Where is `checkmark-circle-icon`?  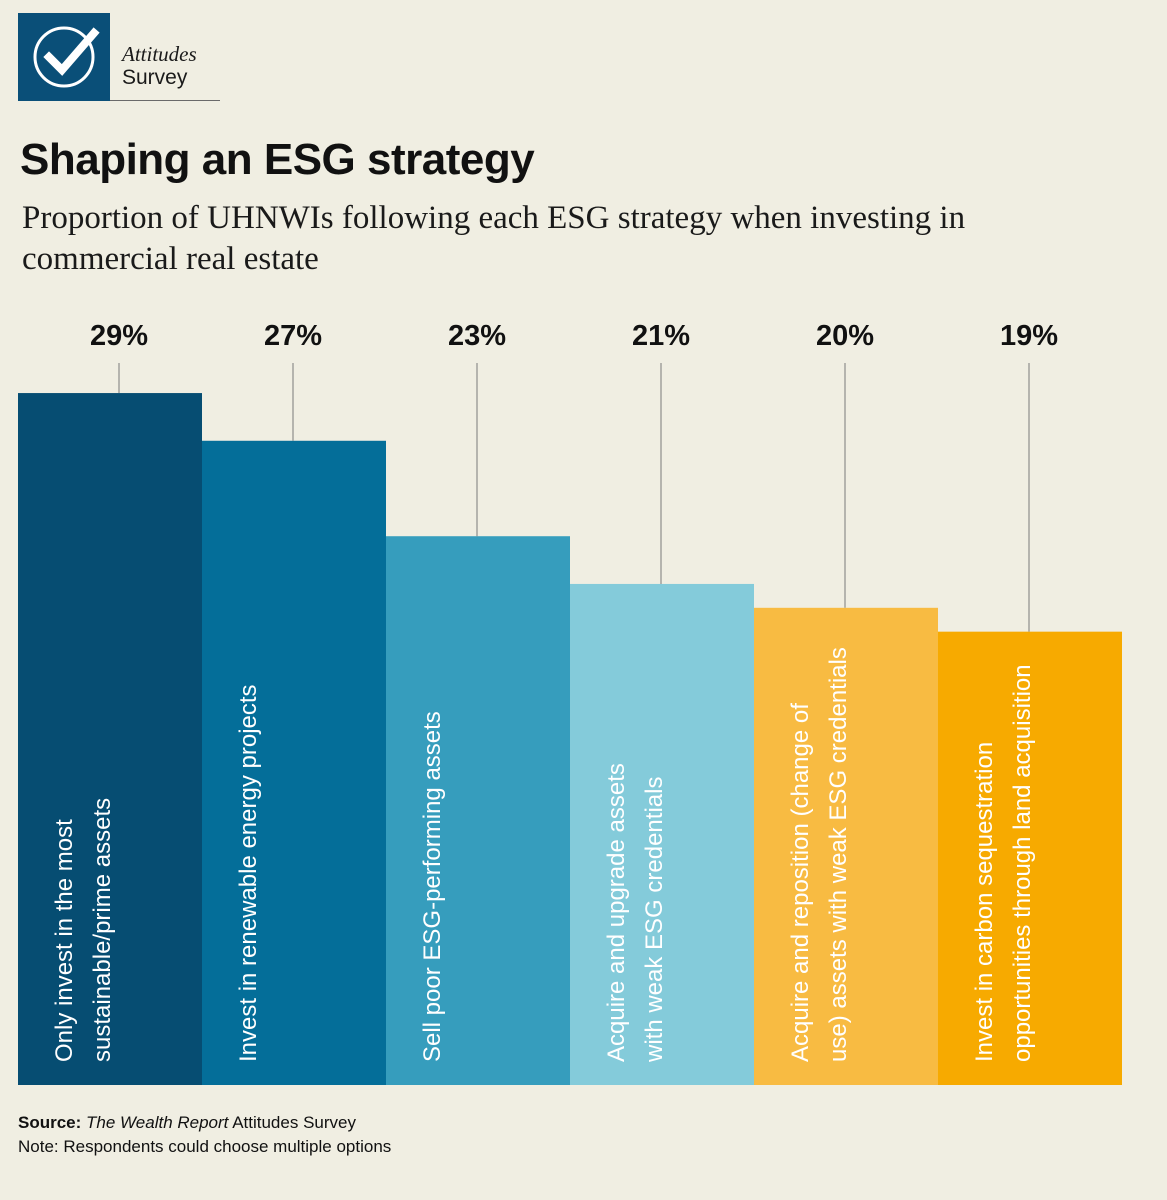 checkmark-circle-icon is located at coordinates (66, 57).